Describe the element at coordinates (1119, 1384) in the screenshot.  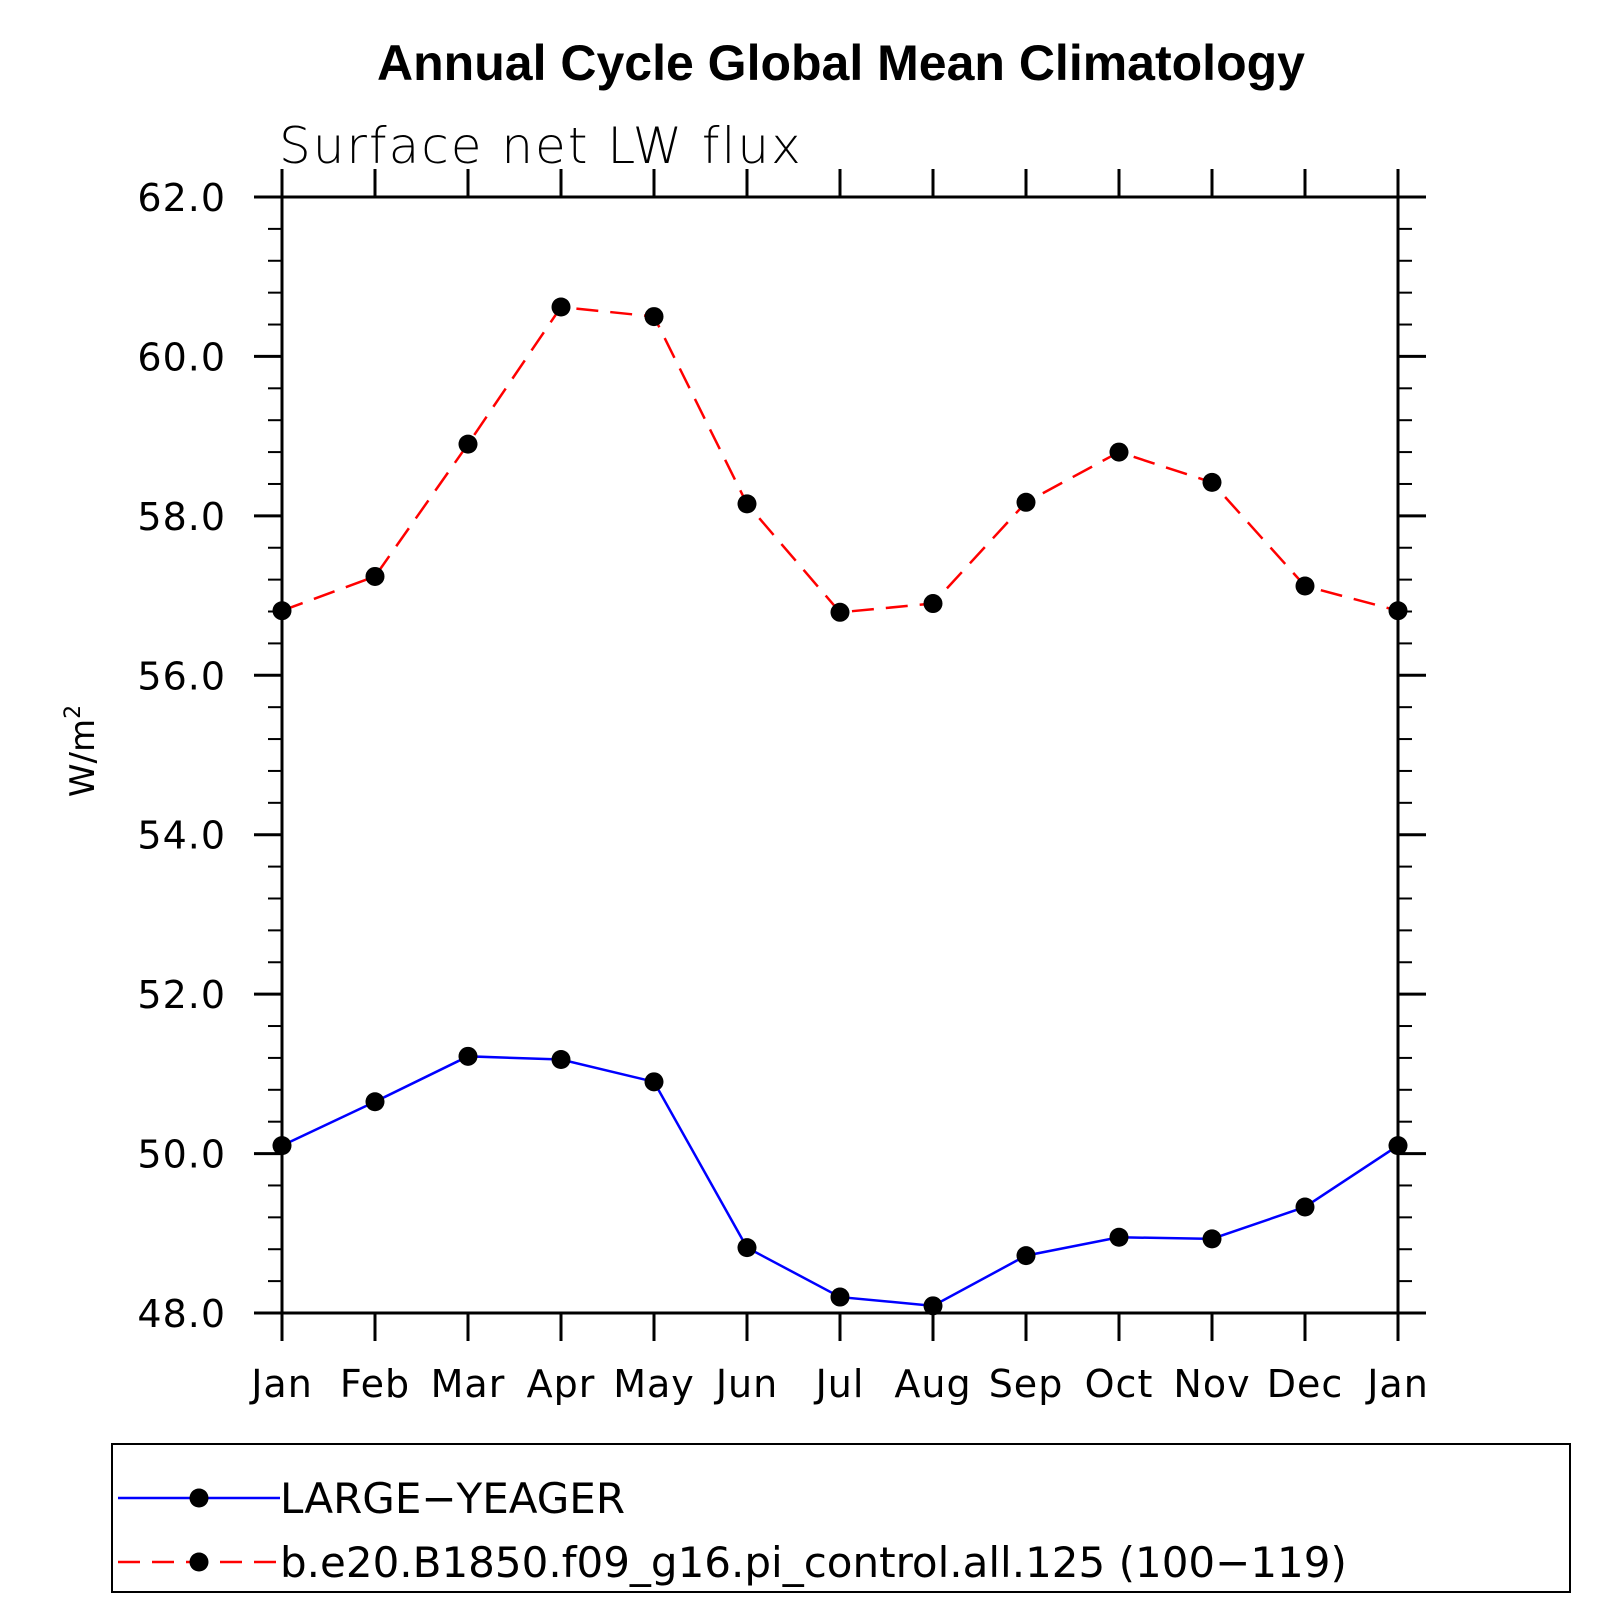
I see `x-tick-label: Oct` at that location.